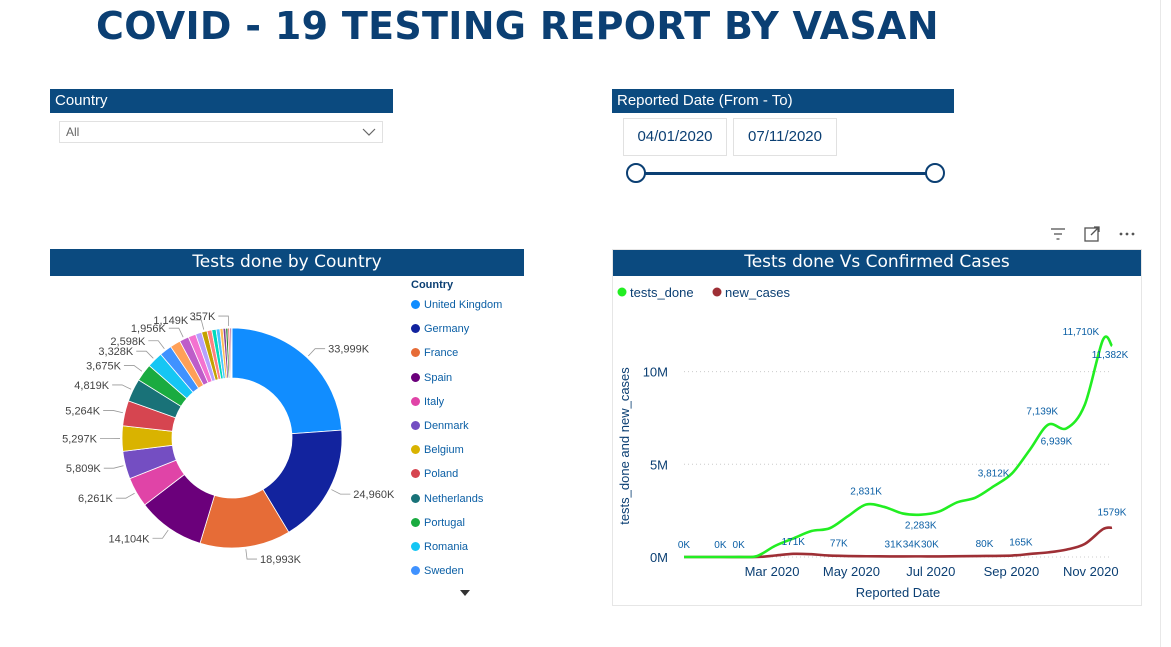 The image size is (1171, 647). Describe the element at coordinates (221, 101) in the screenshot. I see `country-slicer-header: Country` at that location.